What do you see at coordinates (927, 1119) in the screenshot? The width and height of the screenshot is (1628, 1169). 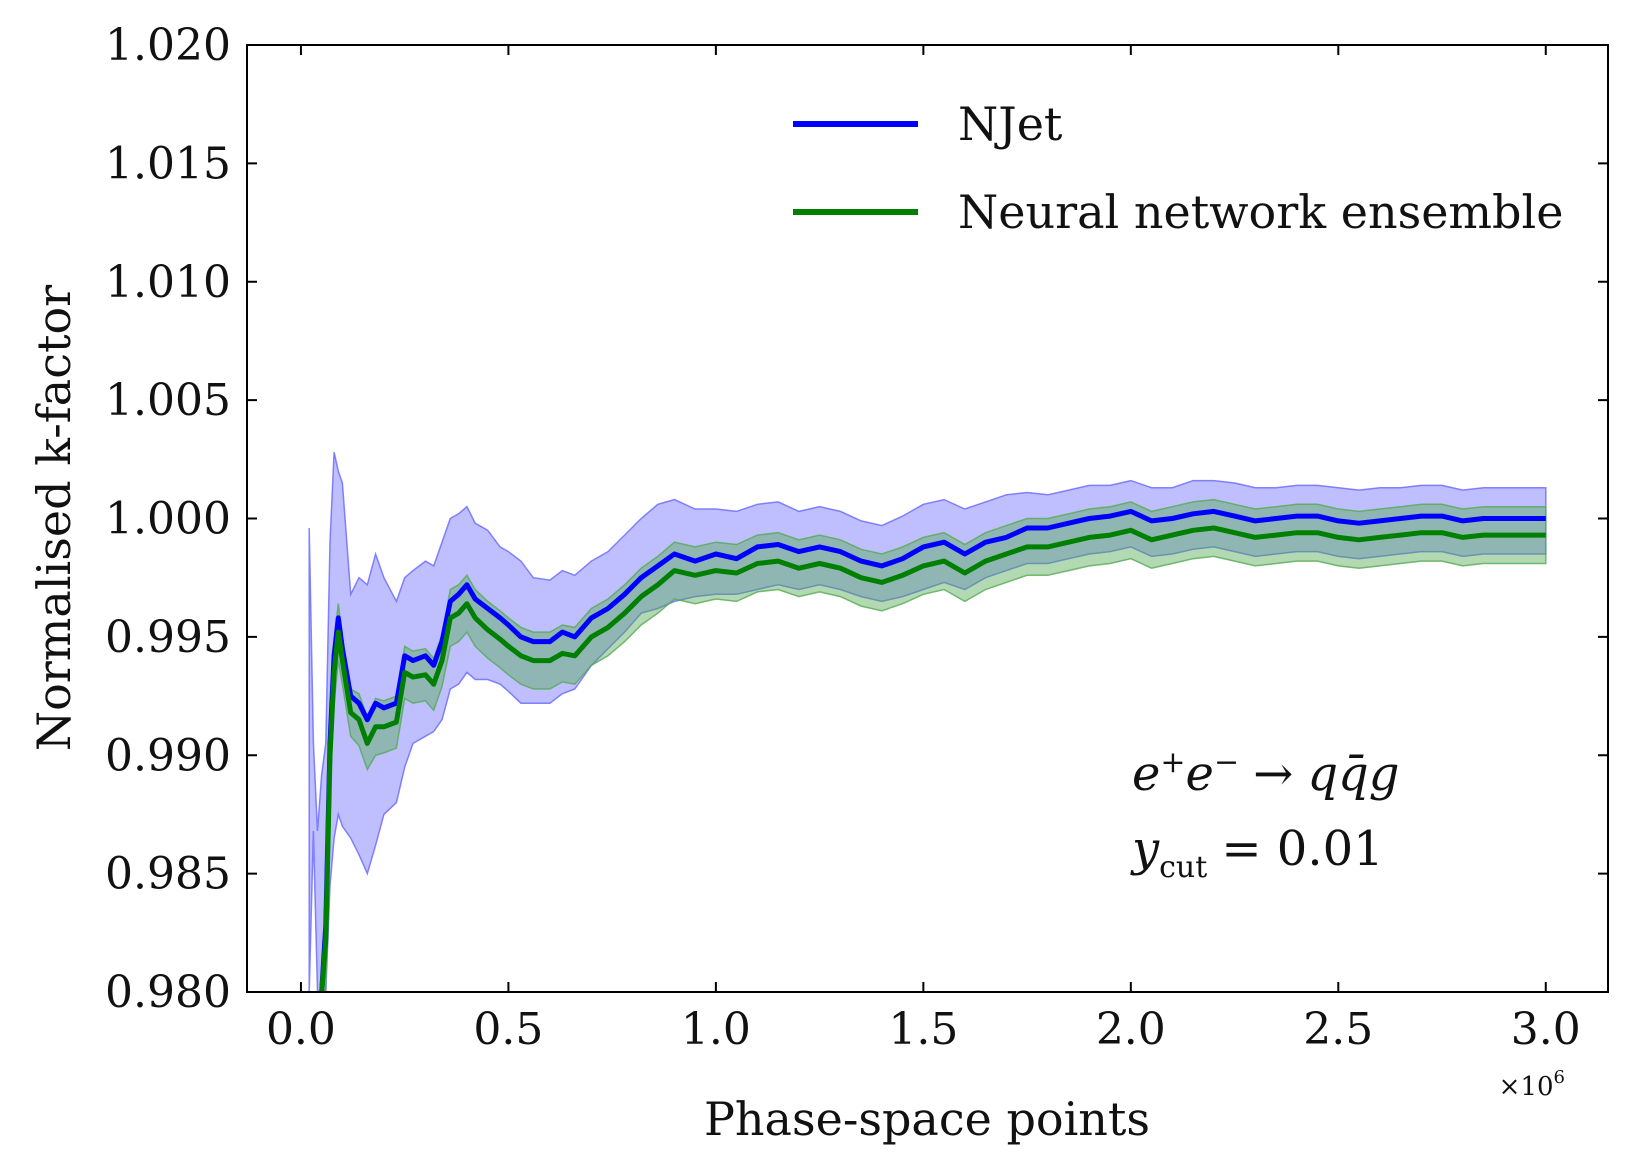 I see `x-axis-label: Phase-space points` at bounding box center [927, 1119].